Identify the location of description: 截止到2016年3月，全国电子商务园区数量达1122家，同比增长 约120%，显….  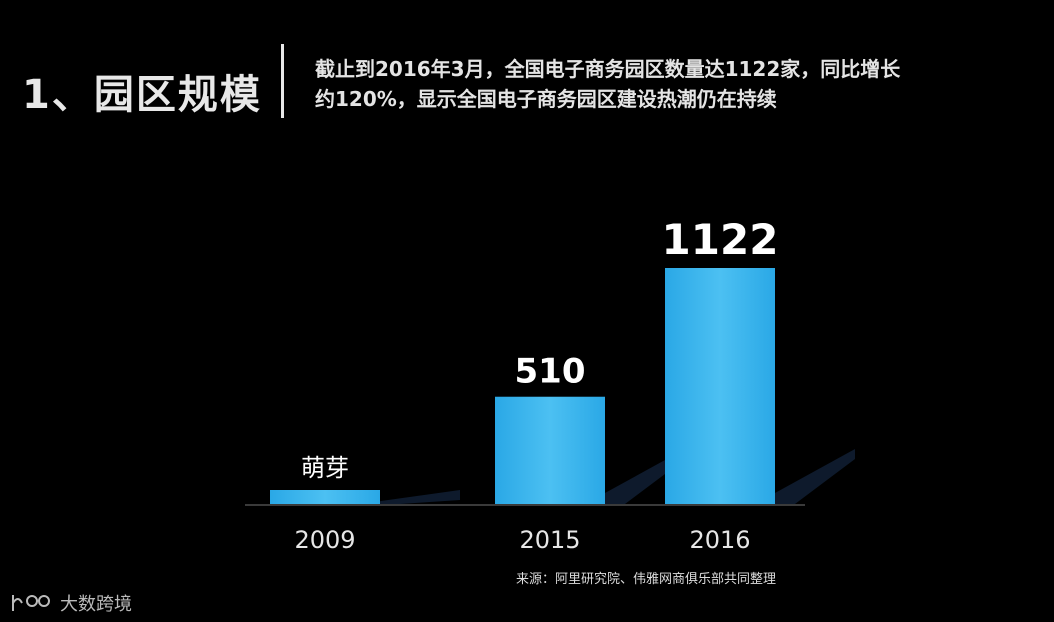
(675, 84).